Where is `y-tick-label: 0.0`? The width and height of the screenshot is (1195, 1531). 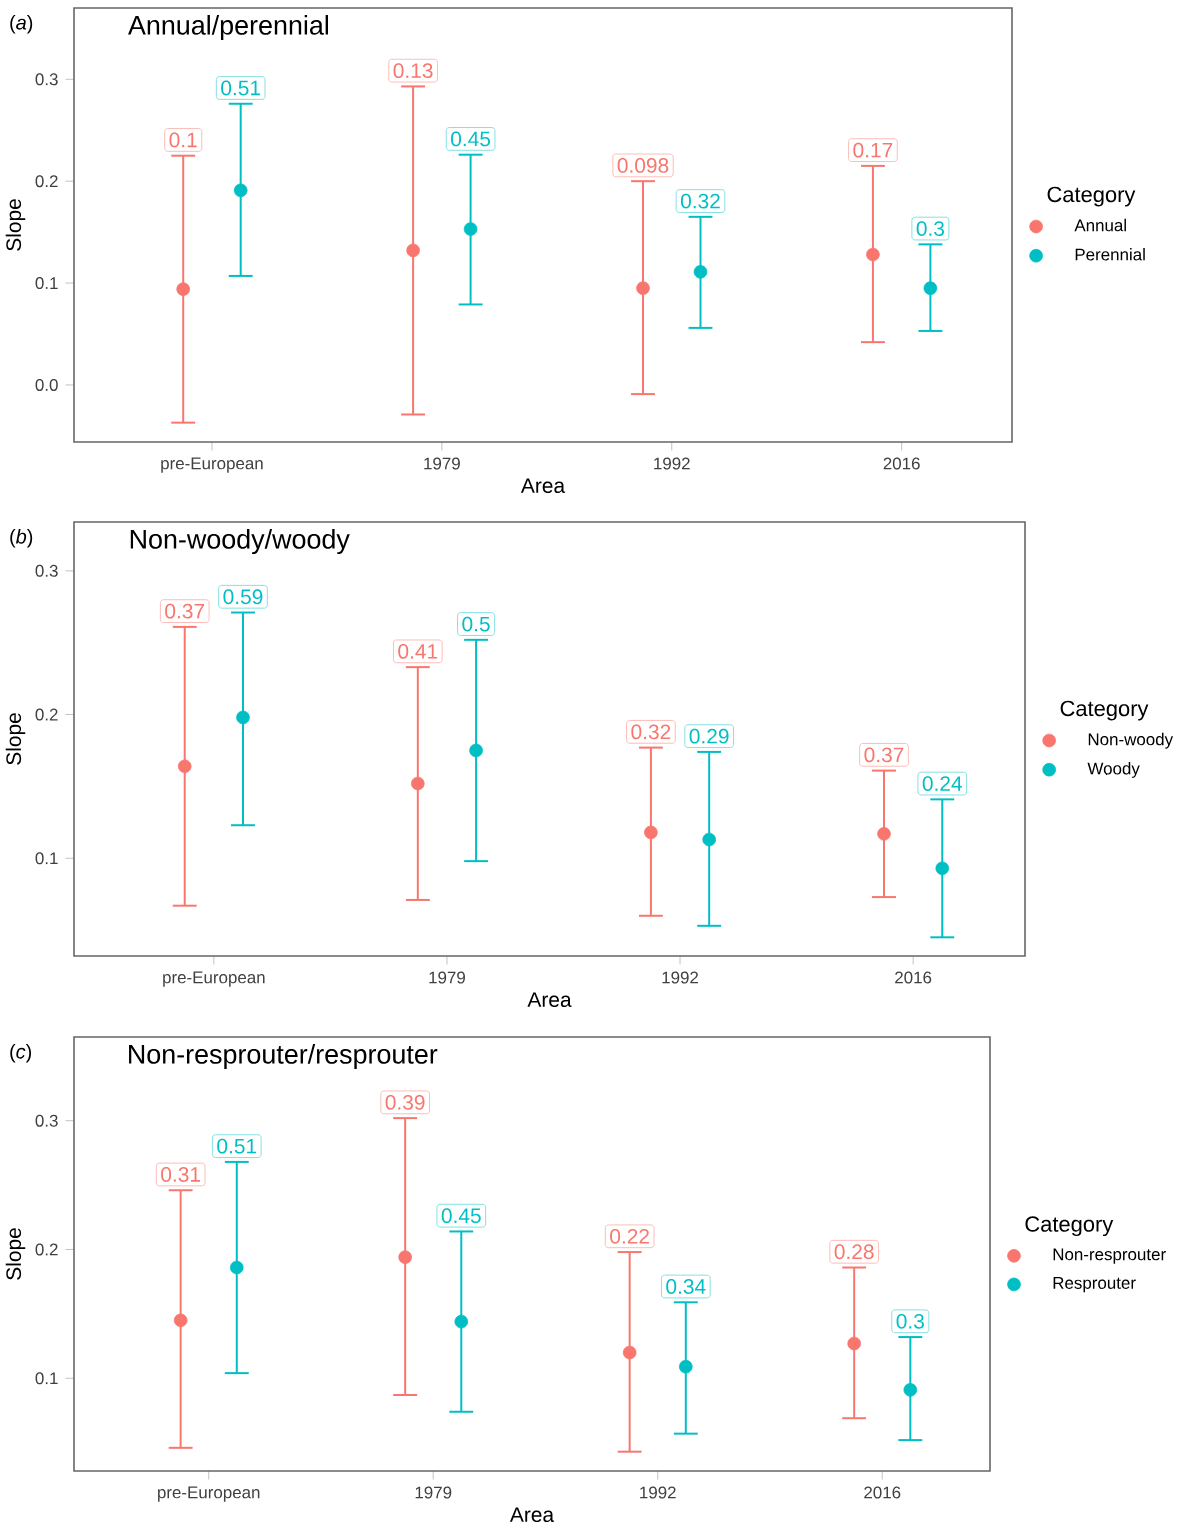
y-tick-label: 0.0 is located at coordinates (46, 384).